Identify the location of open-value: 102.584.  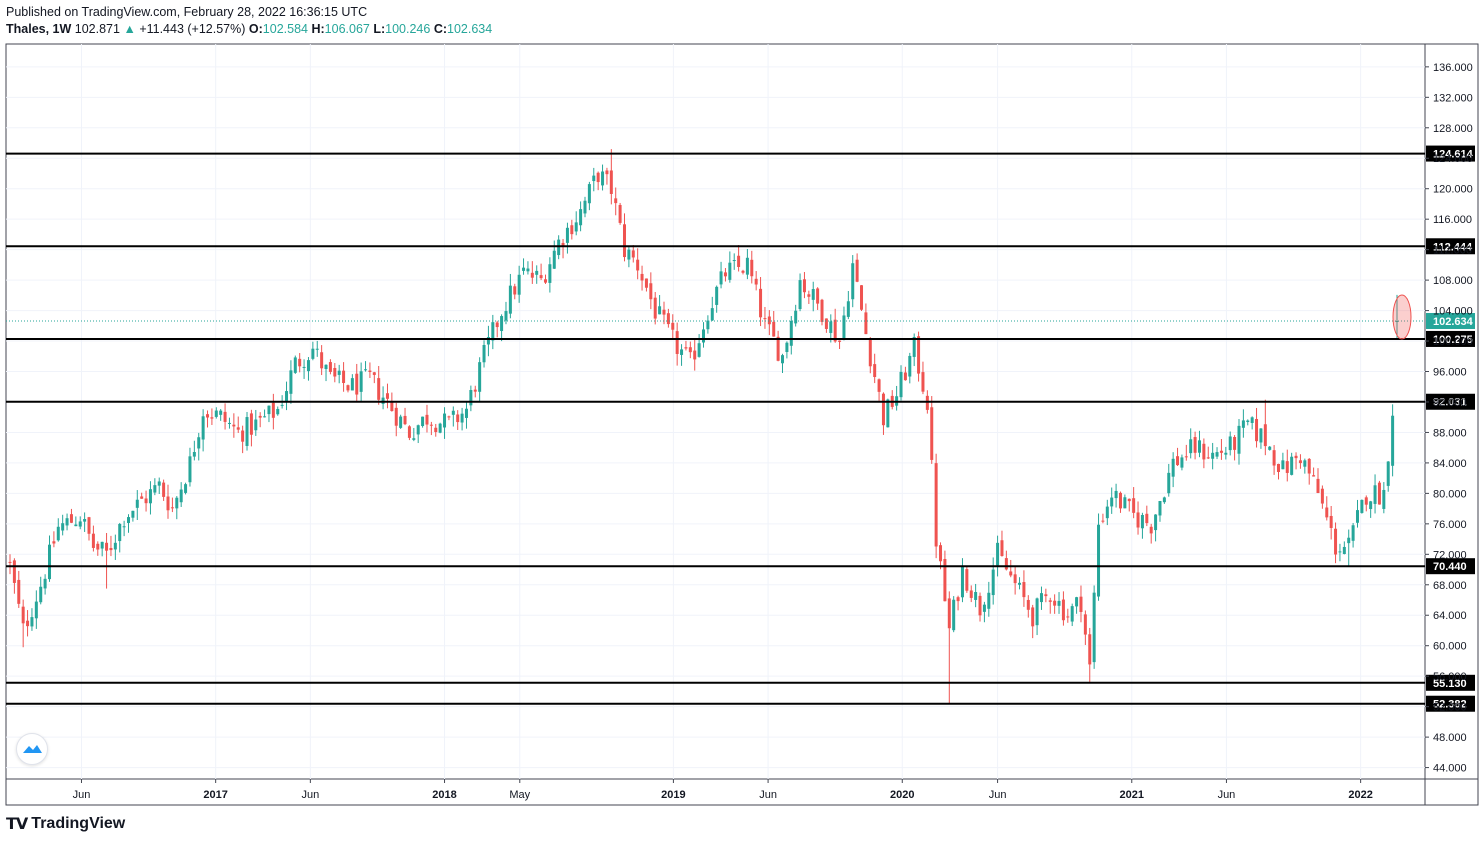
(285, 29).